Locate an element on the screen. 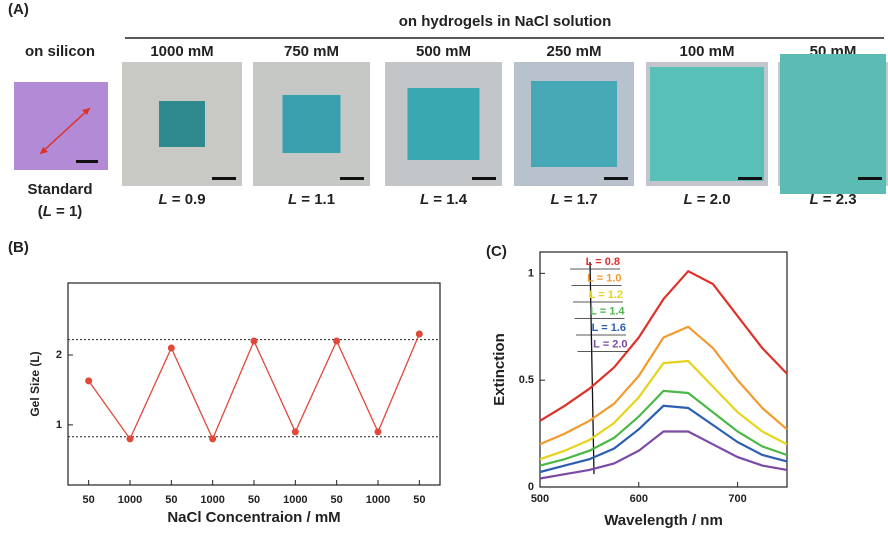  panel-label: (A) is located at coordinates (18, 9).